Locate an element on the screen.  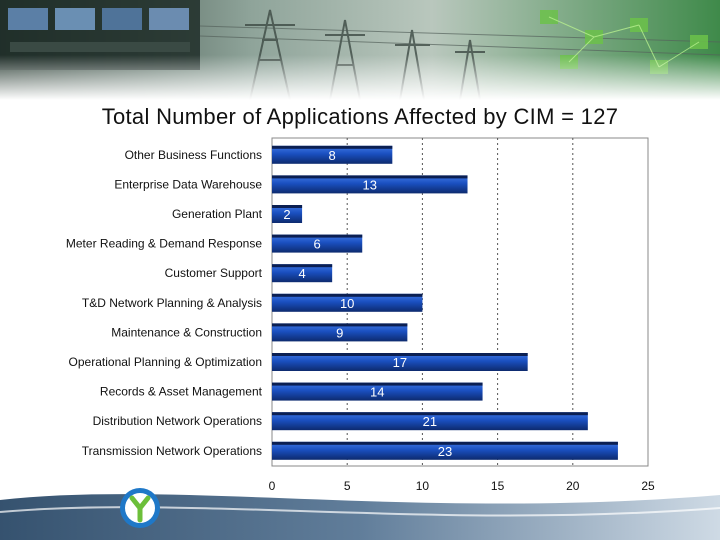
category-label: Operational Planning & Optimization is located at coordinates (165, 362).